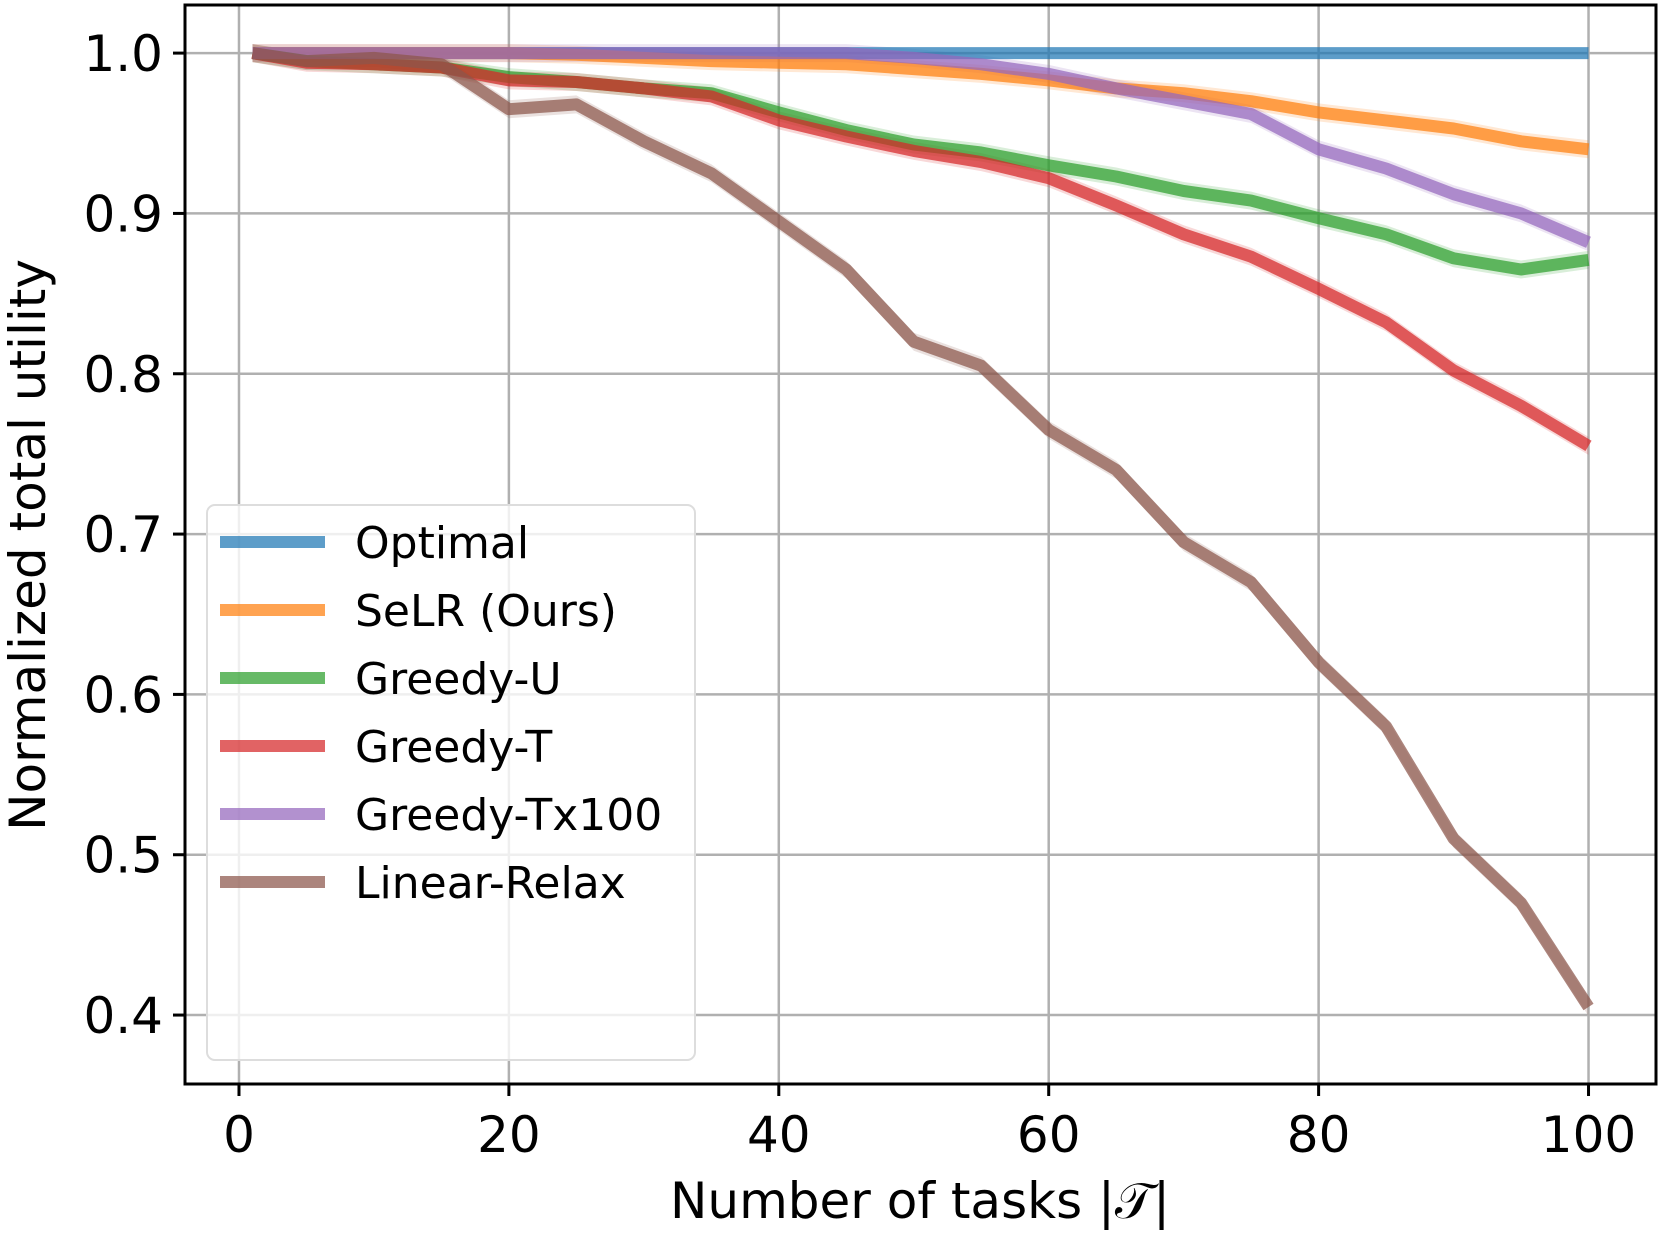 The width and height of the screenshot is (1661, 1246). Describe the element at coordinates (921, 147) in the screenshot. I see `series-line` at that location.